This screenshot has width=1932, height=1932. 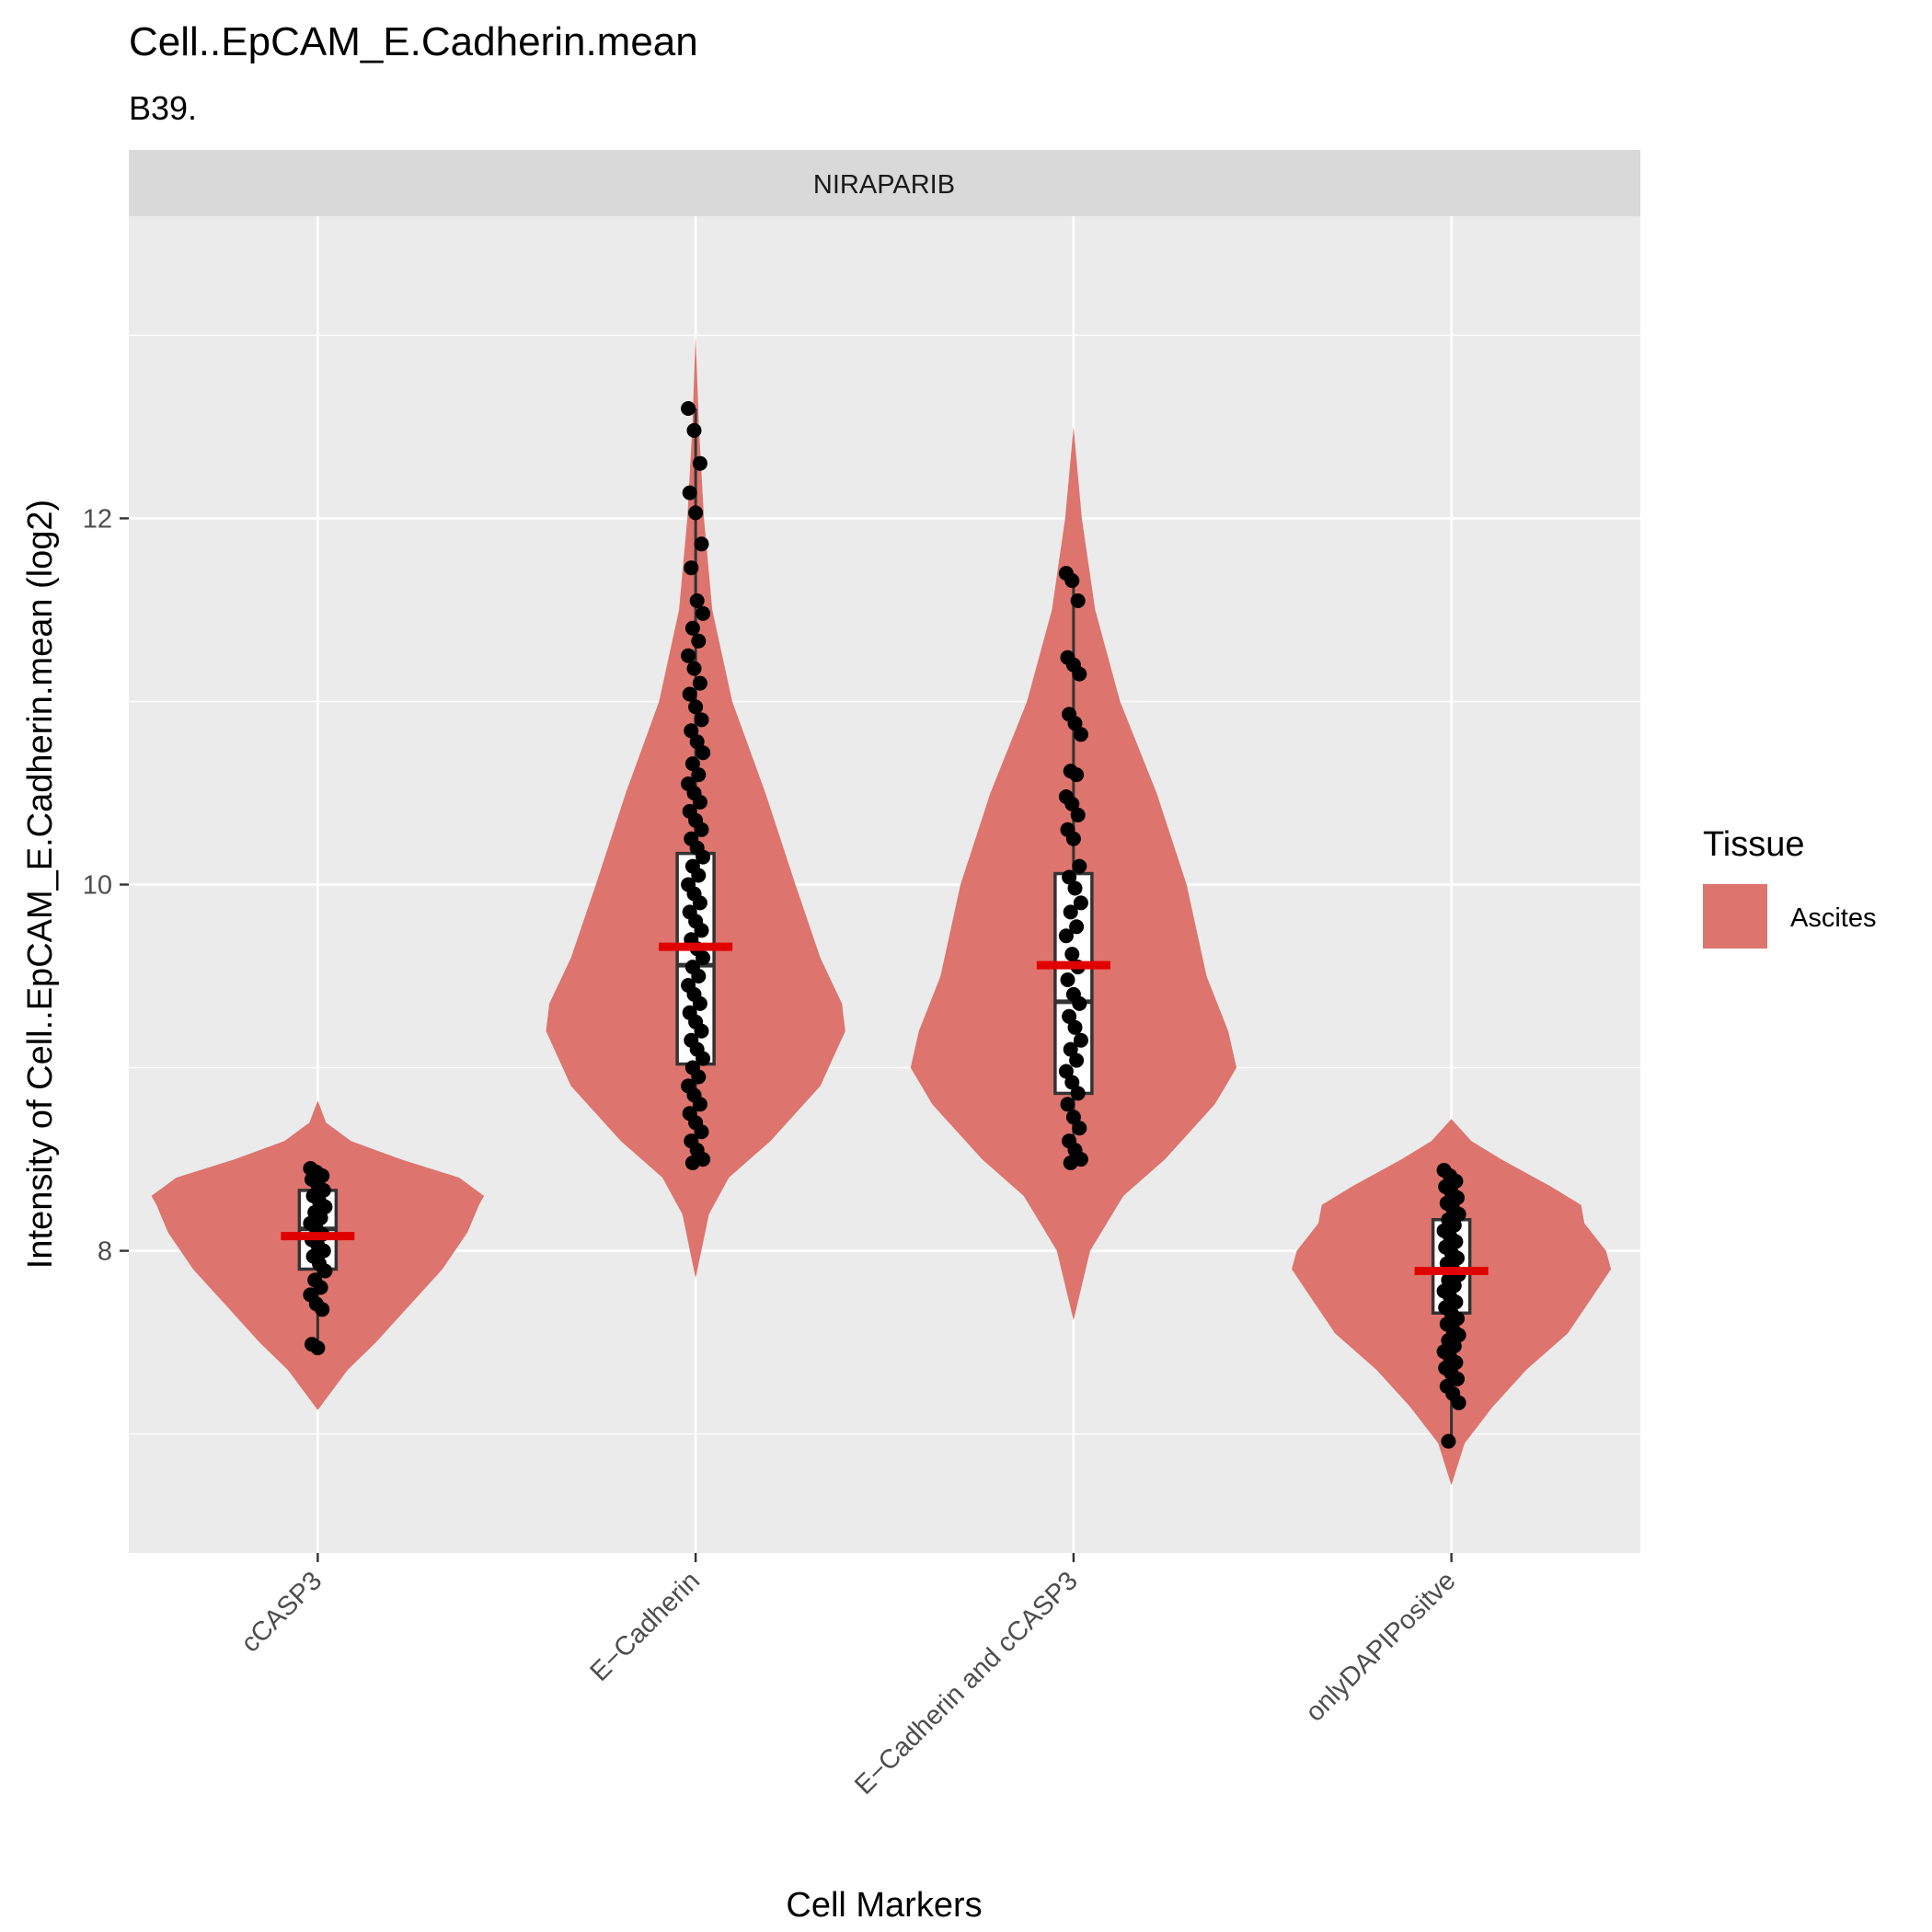 I want to click on legend: Tissue Ascites, so click(x=1789, y=887).